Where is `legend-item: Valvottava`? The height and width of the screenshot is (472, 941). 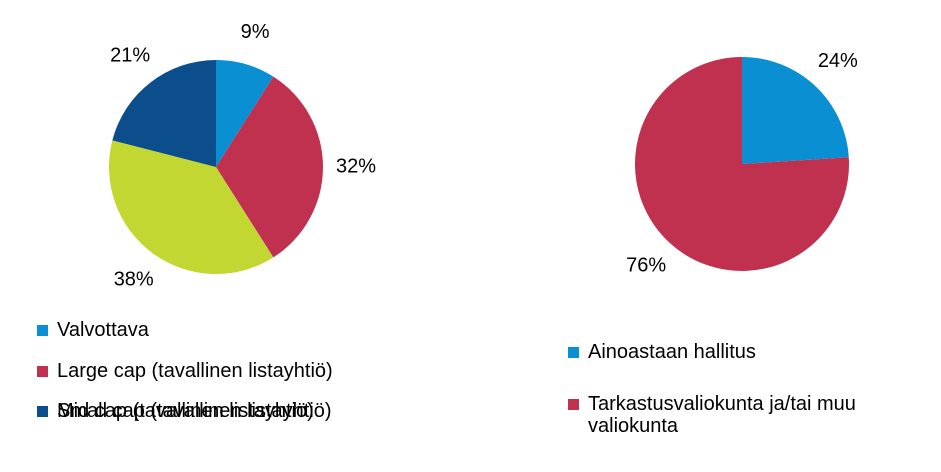 legend-item: Valvottava is located at coordinates (185, 330).